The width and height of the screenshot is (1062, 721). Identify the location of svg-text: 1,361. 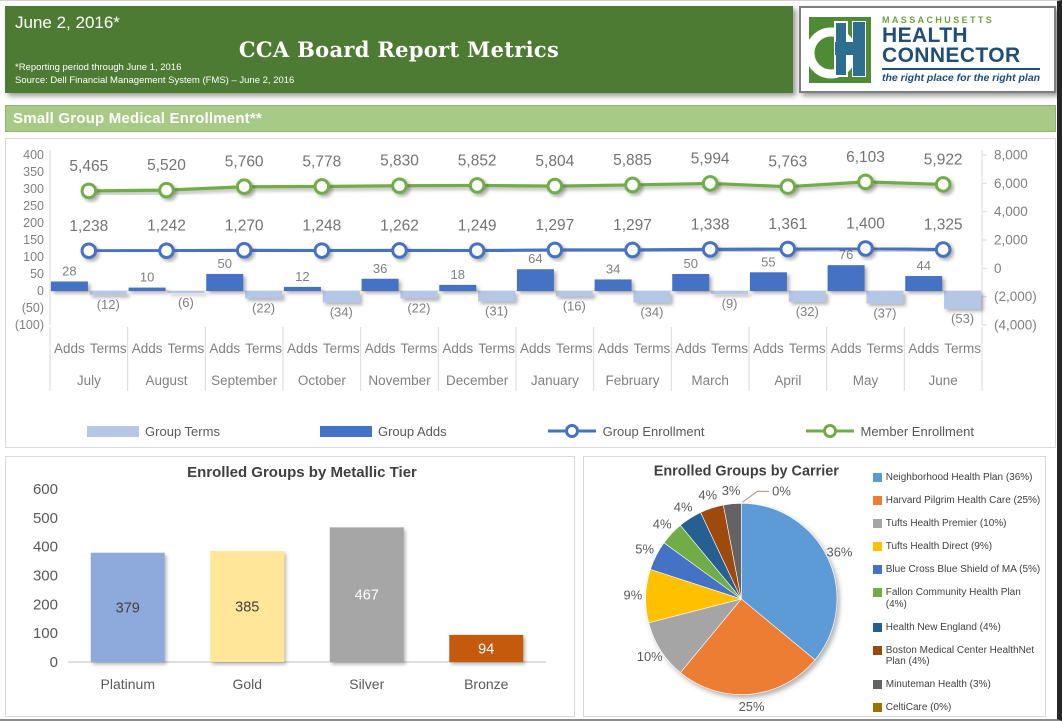
(787, 224).